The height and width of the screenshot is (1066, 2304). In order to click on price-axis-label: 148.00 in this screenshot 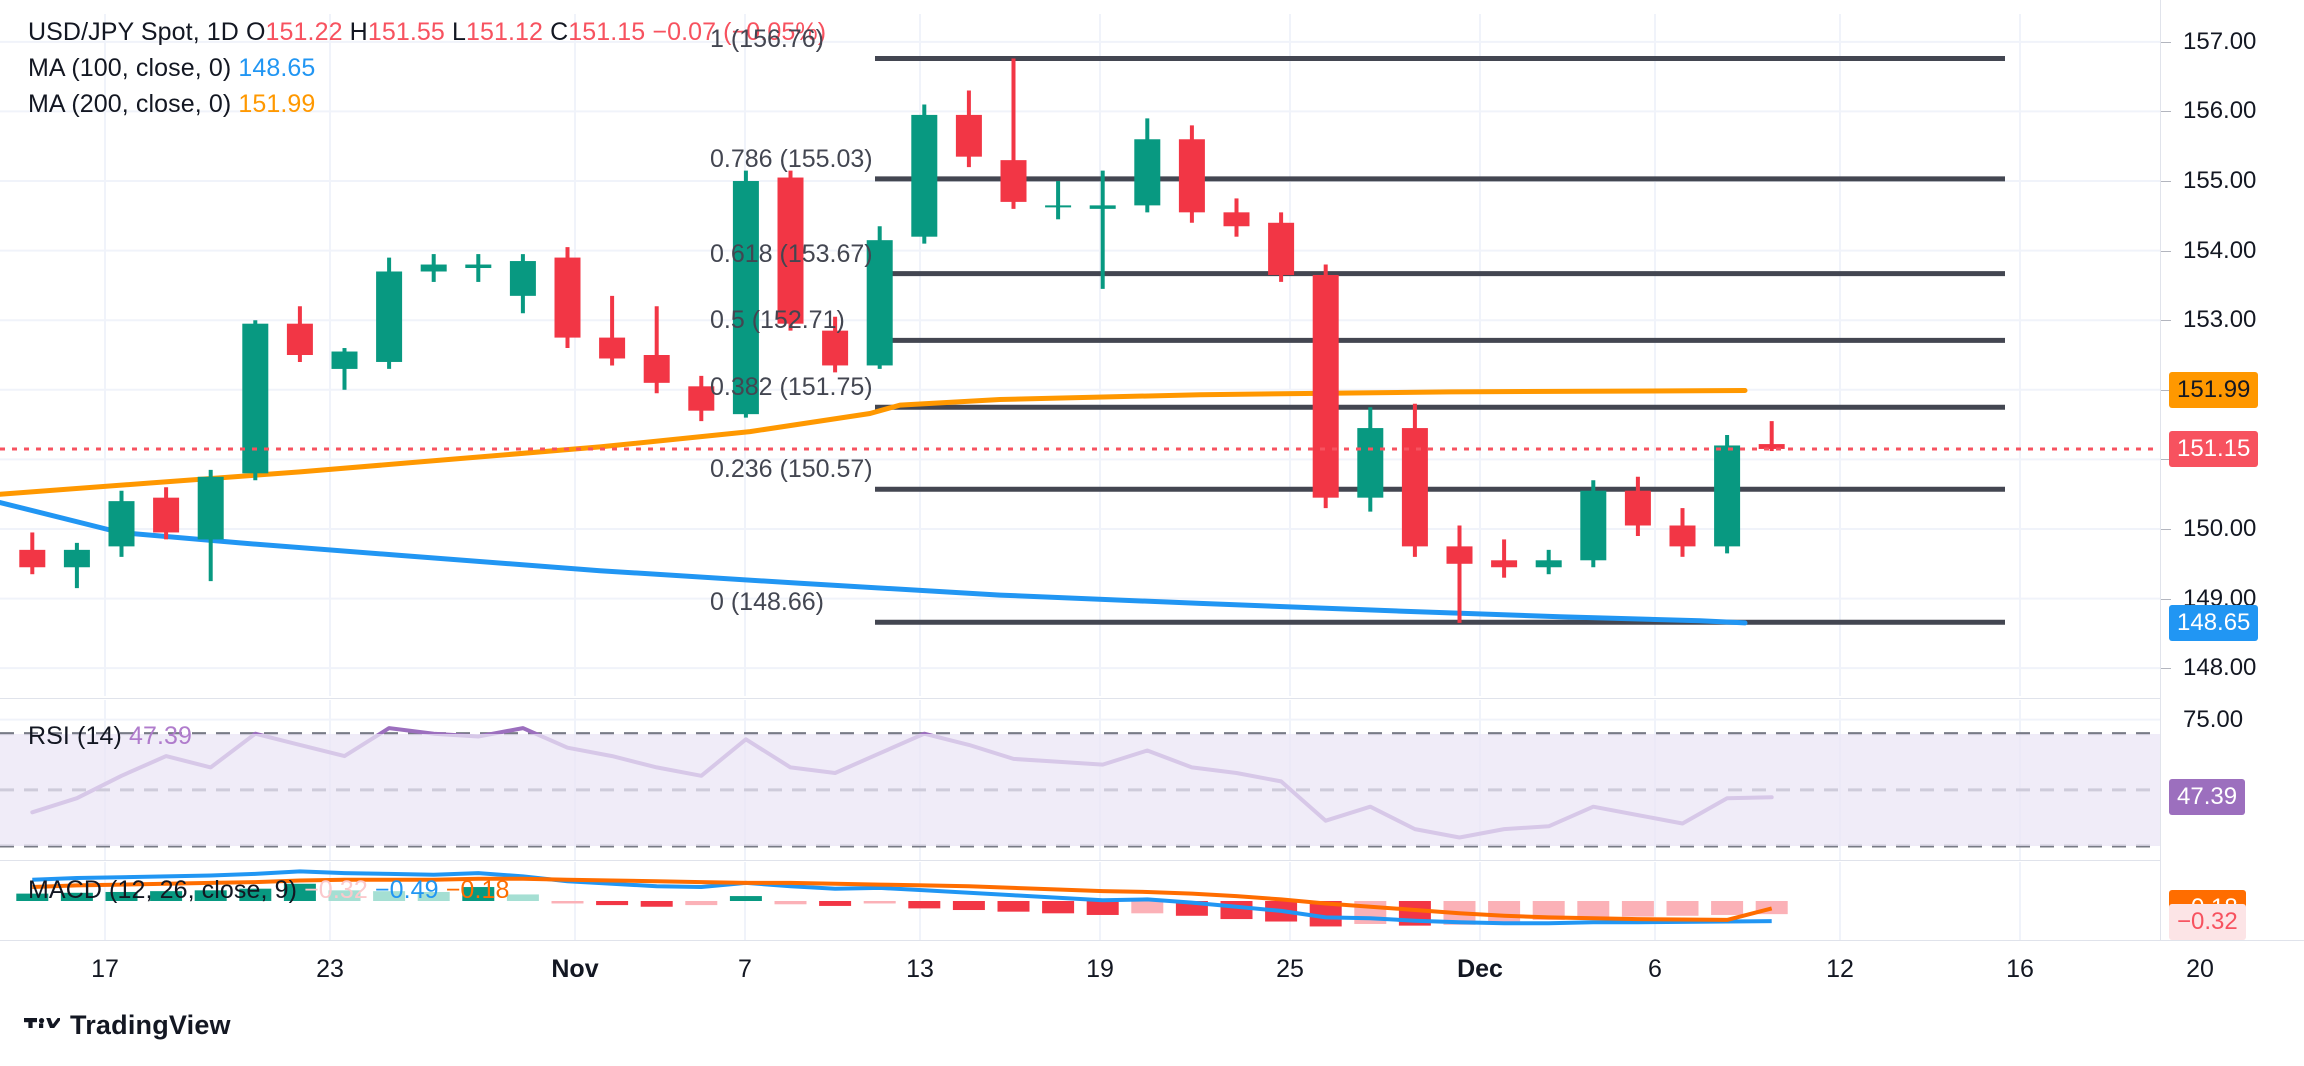, I will do `click(2220, 668)`.